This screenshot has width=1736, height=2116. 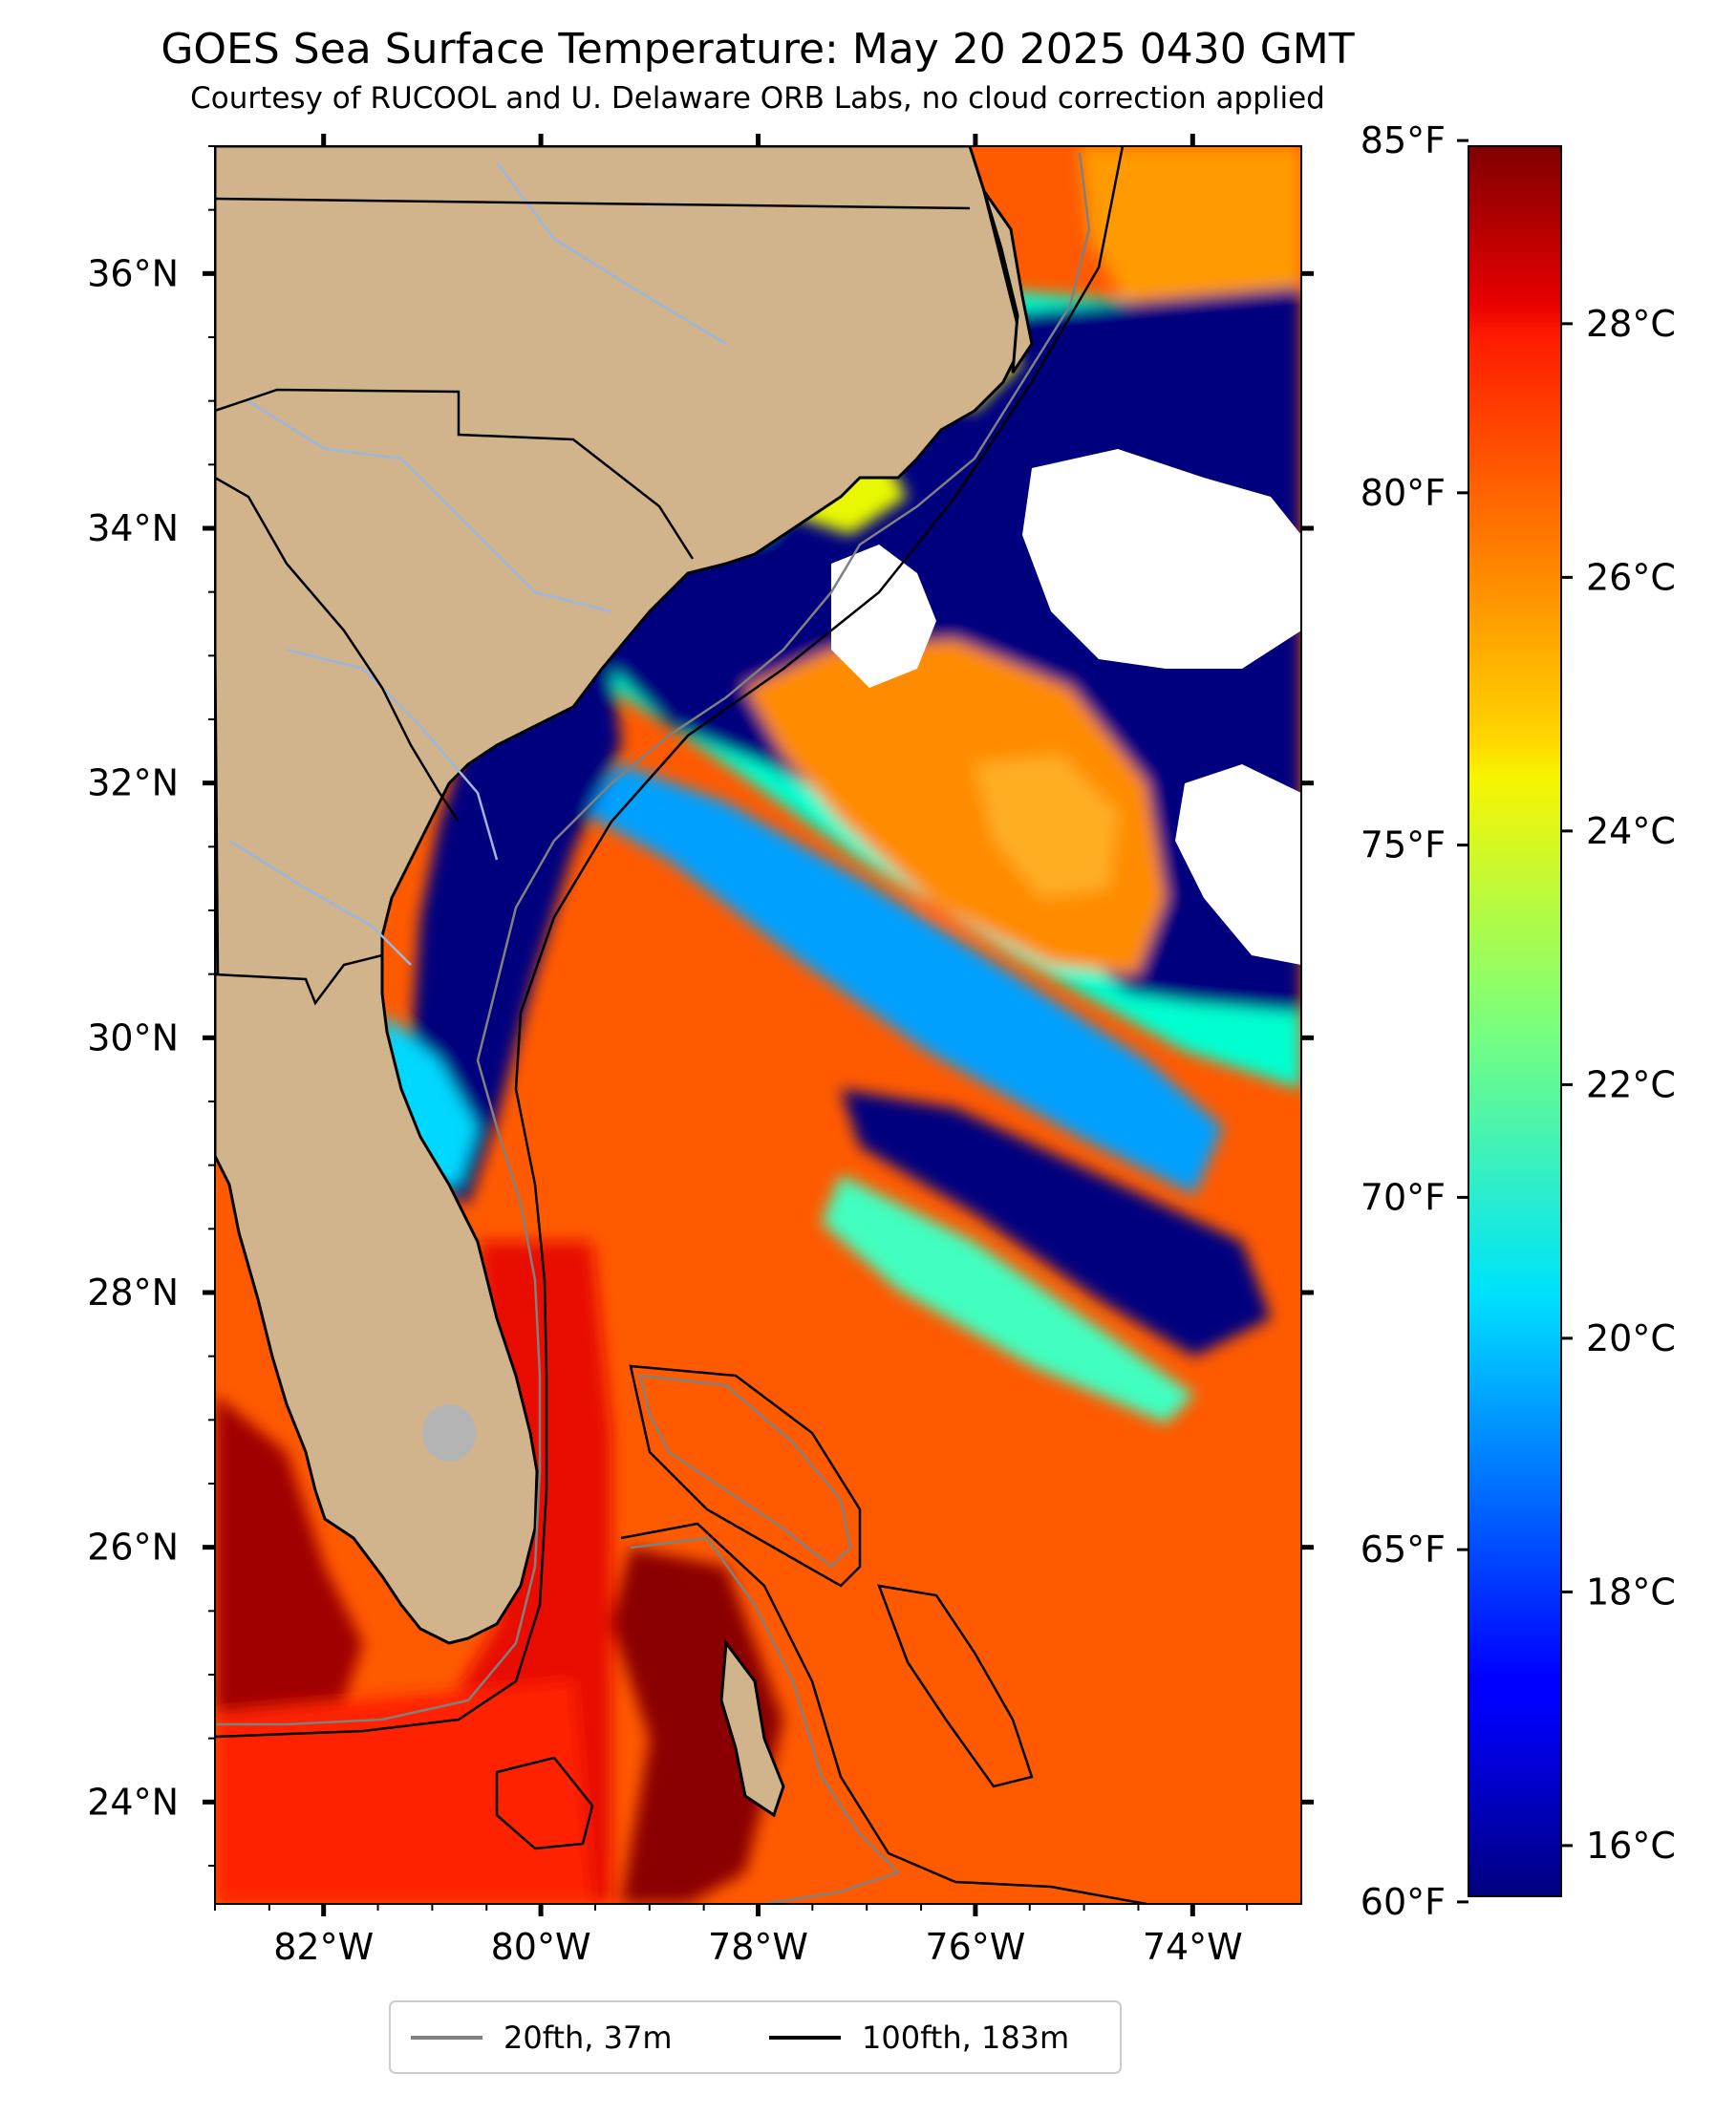 What do you see at coordinates (1008, 282) in the screenshot?
I see `land-outer-banks` at bounding box center [1008, 282].